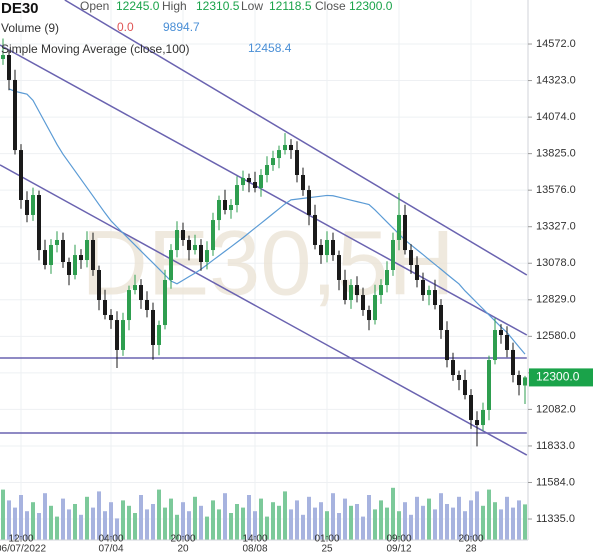  What do you see at coordinates (398, 549) in the screenshot?
I see `x-tick-date: 09/12` at bounding box center [398, 549].